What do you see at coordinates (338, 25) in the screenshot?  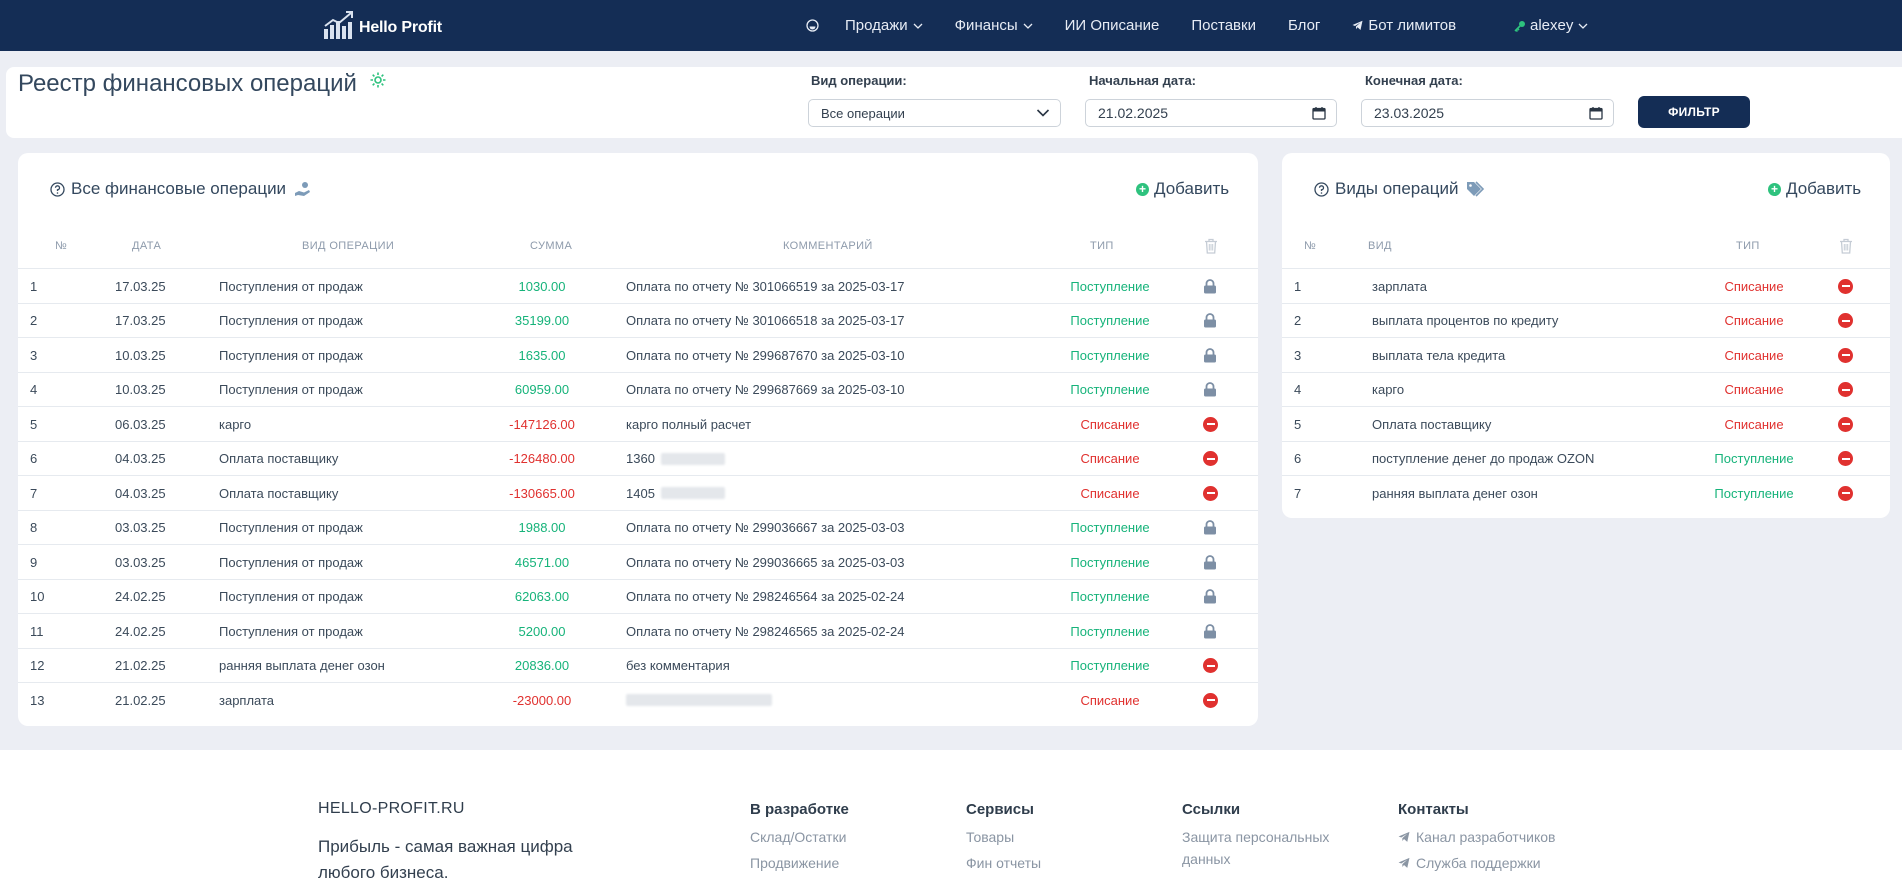 I see `chart-bars-icon` at bounding box center [338, 25].